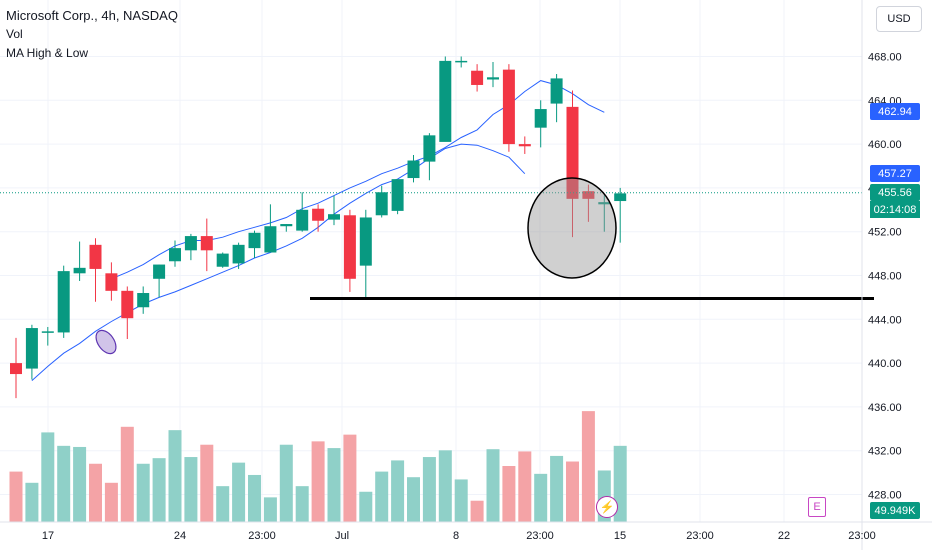  What do you see at coordinates (180, 536) in the screenshot?
I see `time-tick-label: 24` at bounding box center [180, 536].